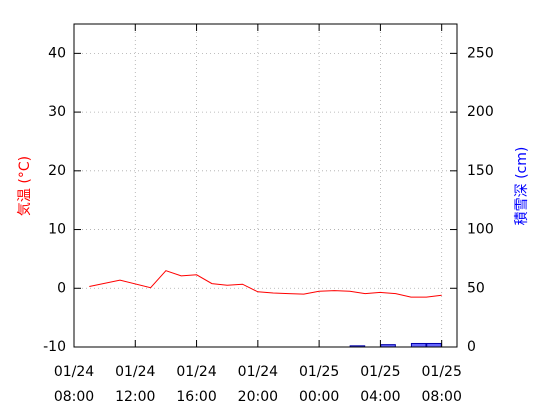 This screenshot has width=560, height=420. What do you see at coordinates (135, 397) in the screenshot?
I see `x-tick-time: 12:00` at bounding box center [135, 397].